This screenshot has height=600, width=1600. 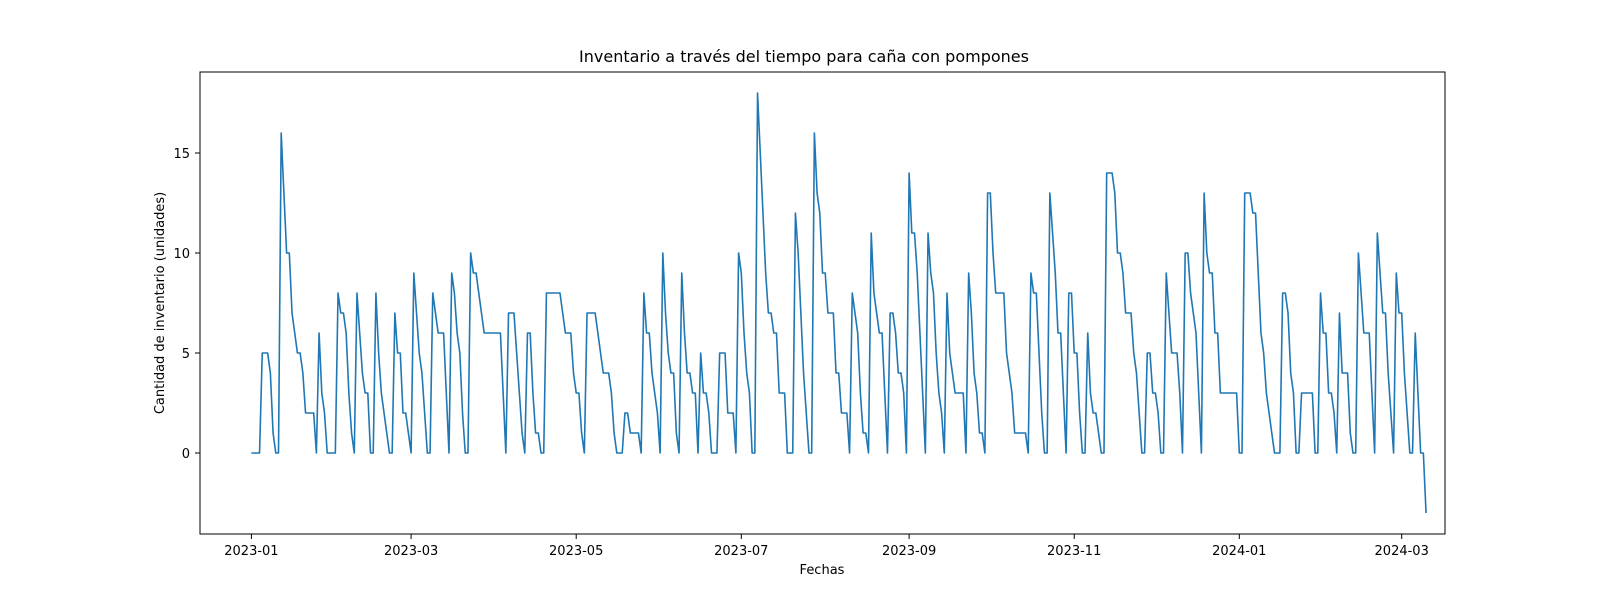 What do you see at coordinates (186, 304) in the screenshot?
I see `y-axis: 0 5 10 15` at bounding box center [186, 304].